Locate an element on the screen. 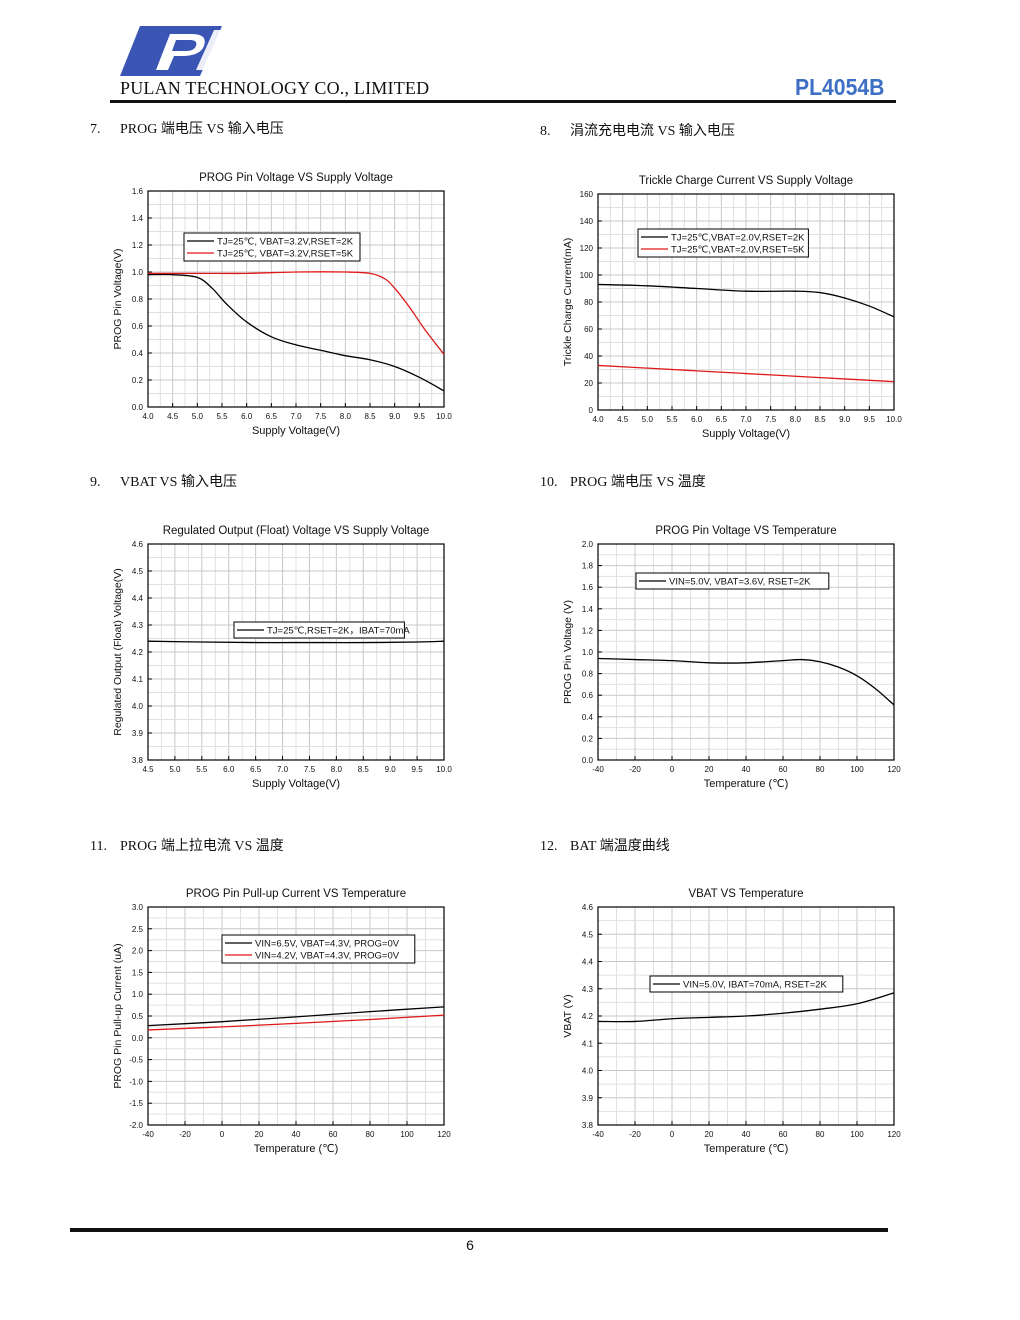 This screenshot has width=1020, height=1320. y-tick-label: 0.8 is located at coordinates (588, 674).